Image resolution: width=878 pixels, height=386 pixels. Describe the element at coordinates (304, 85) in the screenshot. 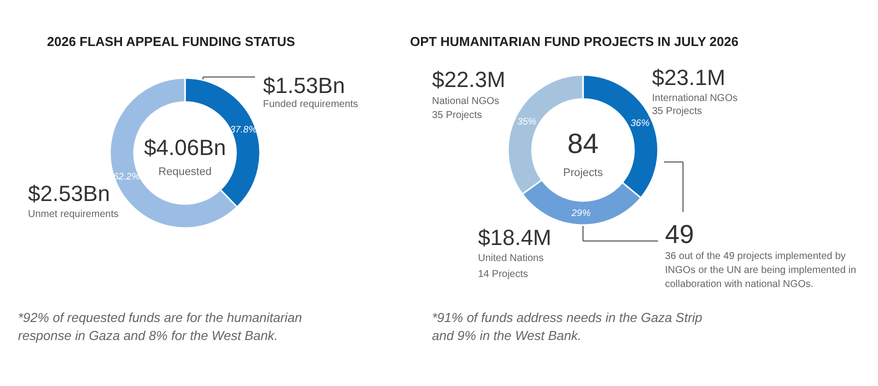

I see `text: $1.53Bn` at that location.